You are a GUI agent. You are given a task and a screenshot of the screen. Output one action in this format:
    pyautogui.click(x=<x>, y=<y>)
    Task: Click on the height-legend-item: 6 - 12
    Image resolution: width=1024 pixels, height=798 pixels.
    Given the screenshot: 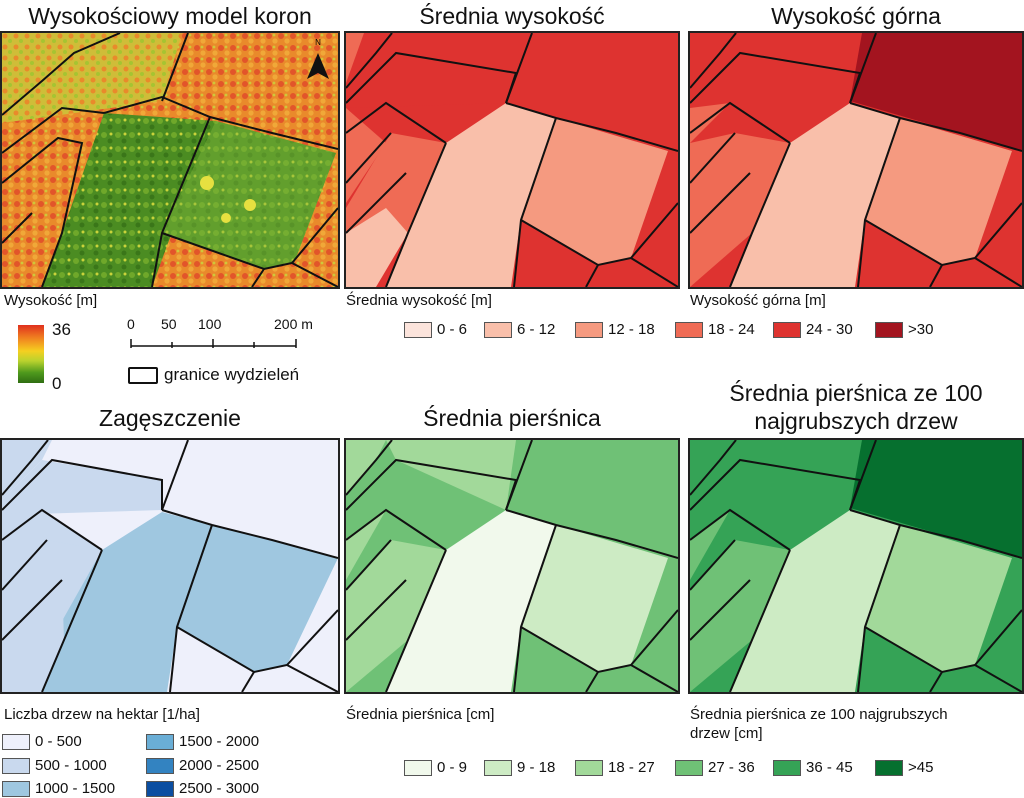 What is the action you would take?
    pyautogui.click(x=519, y=329)
    